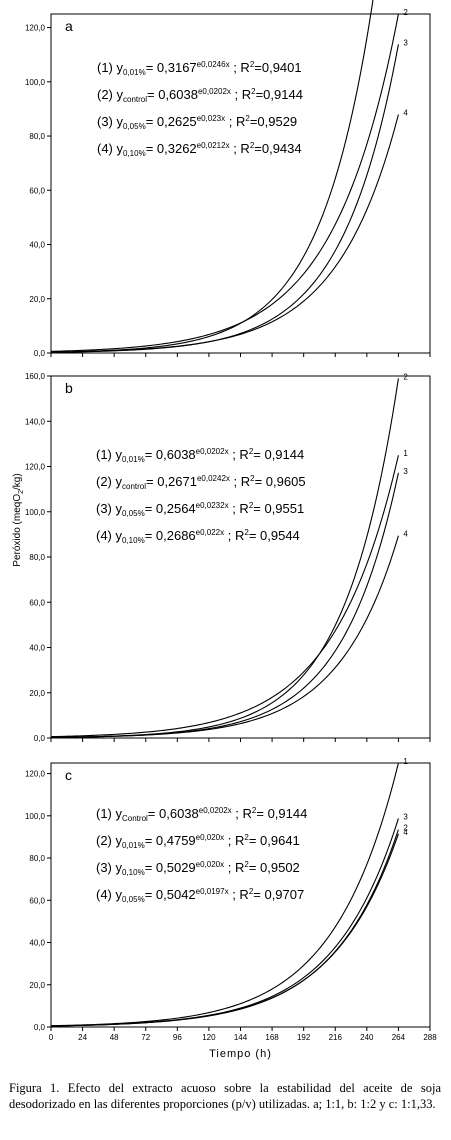  I want to click on r2-value: =0,9434, so click(277, 148).